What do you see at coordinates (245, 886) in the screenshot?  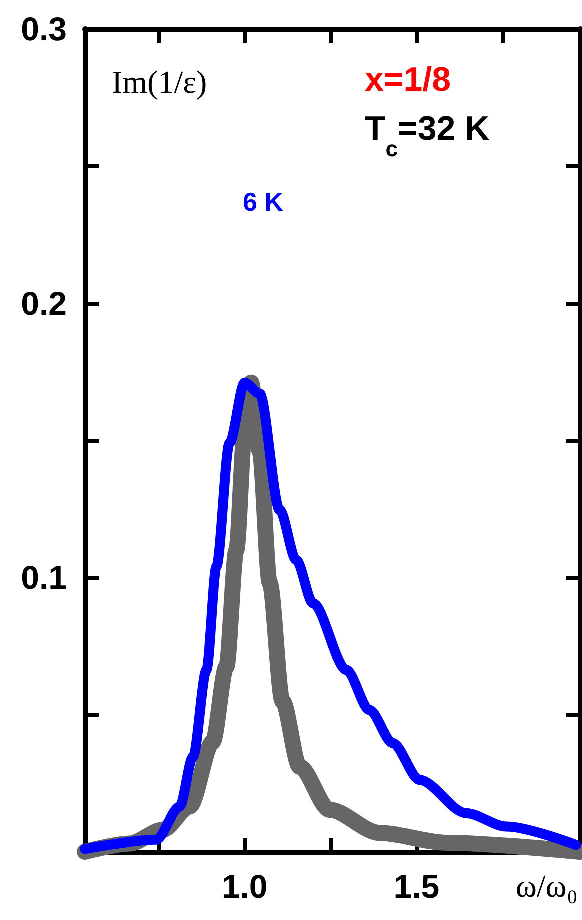 I see `x-tick-label: 1.0` at bounding box center [245, 886].